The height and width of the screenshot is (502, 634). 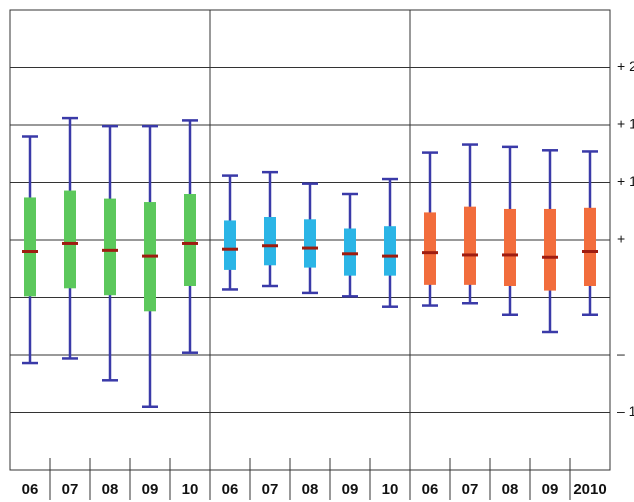 What do you see at coordinates (621, 239) in the screenshot?
I see `y-tick-label: +` at bounding box center [621, 239].